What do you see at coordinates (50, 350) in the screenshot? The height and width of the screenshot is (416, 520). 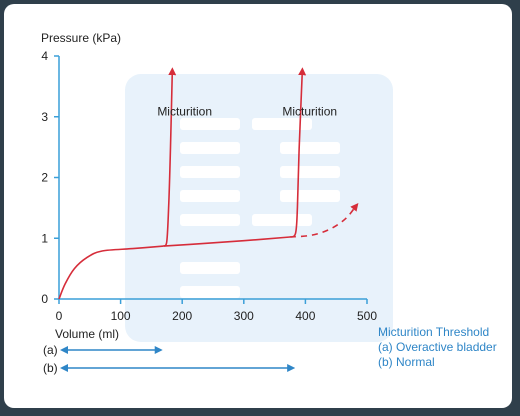 I see `range-label: (a)` at bounding box center [50, 350].